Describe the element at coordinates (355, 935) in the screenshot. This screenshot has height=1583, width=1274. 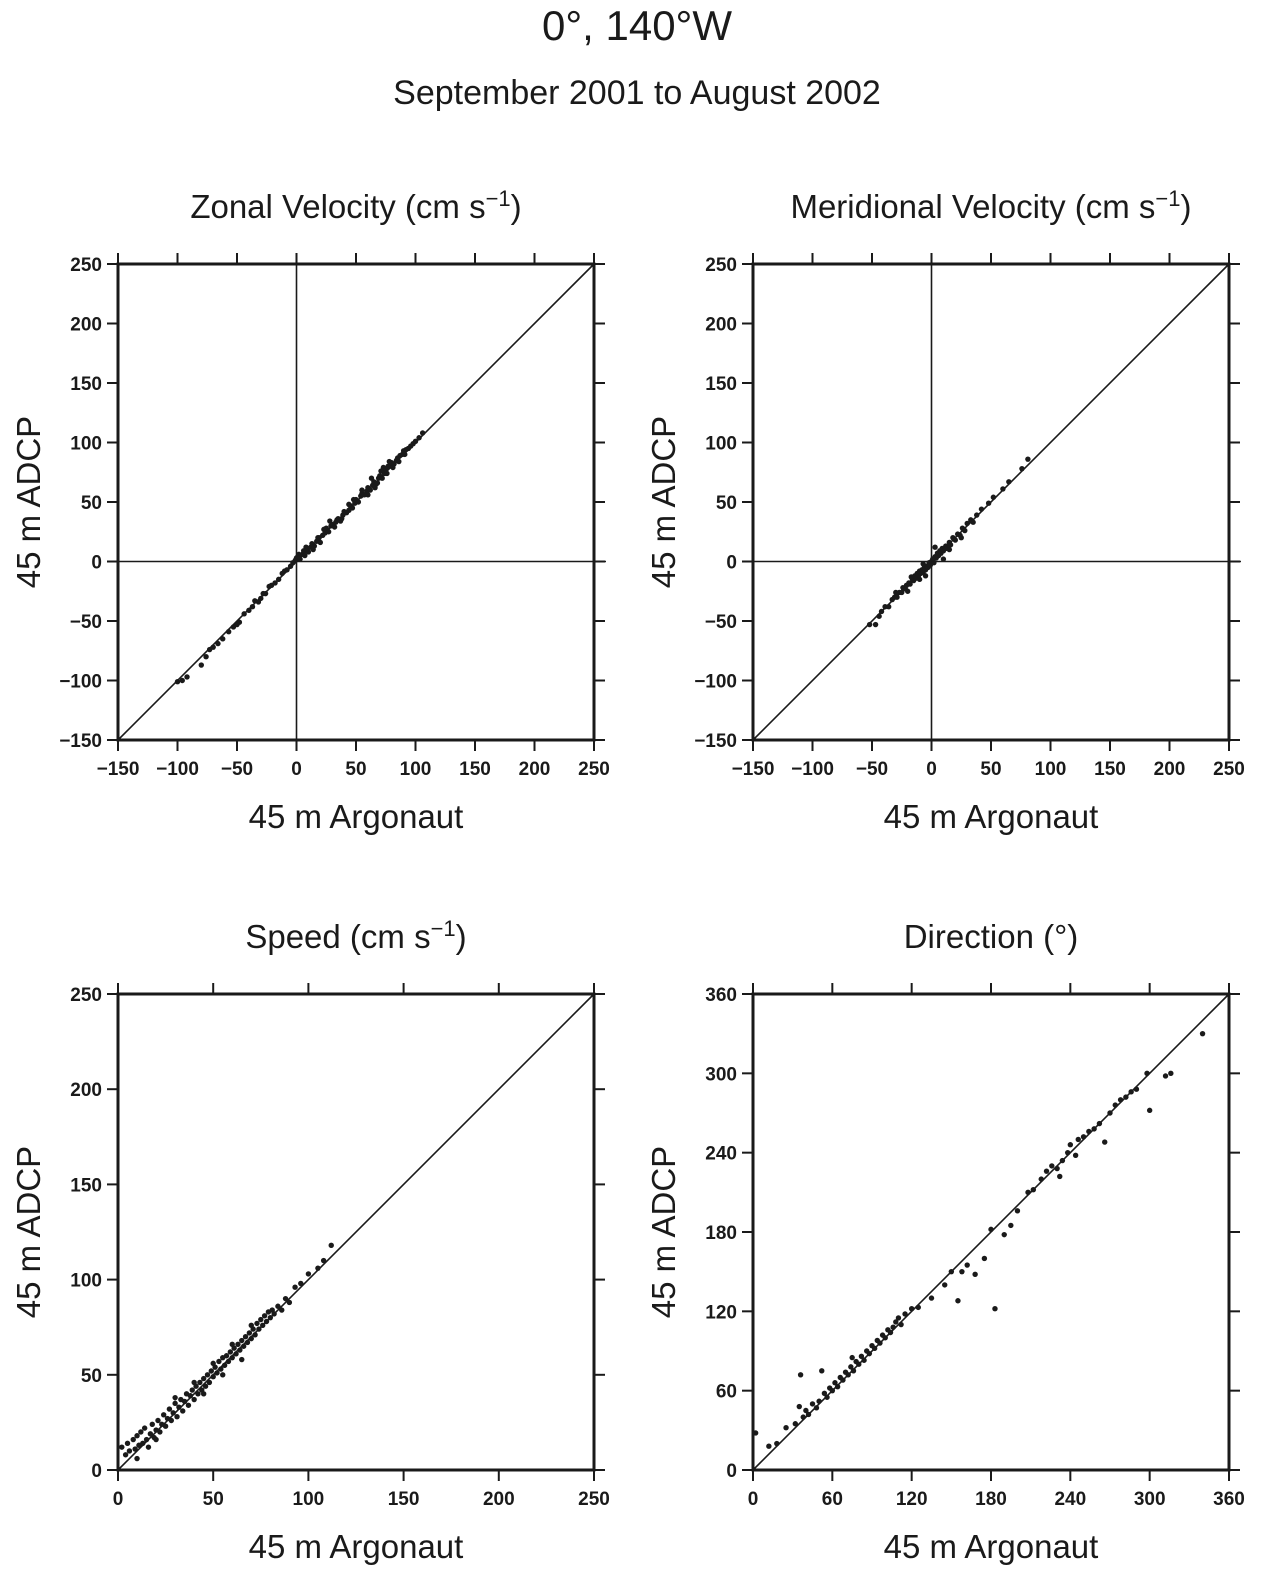
I see `panel-title: Speed (cm s−1)` at that location.